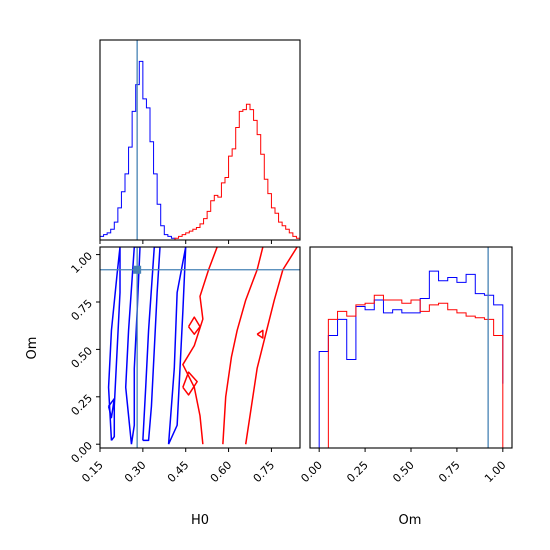  Describe the element at coordinates (137, 269) in the screenshot. I see `truth-marker` at that location.